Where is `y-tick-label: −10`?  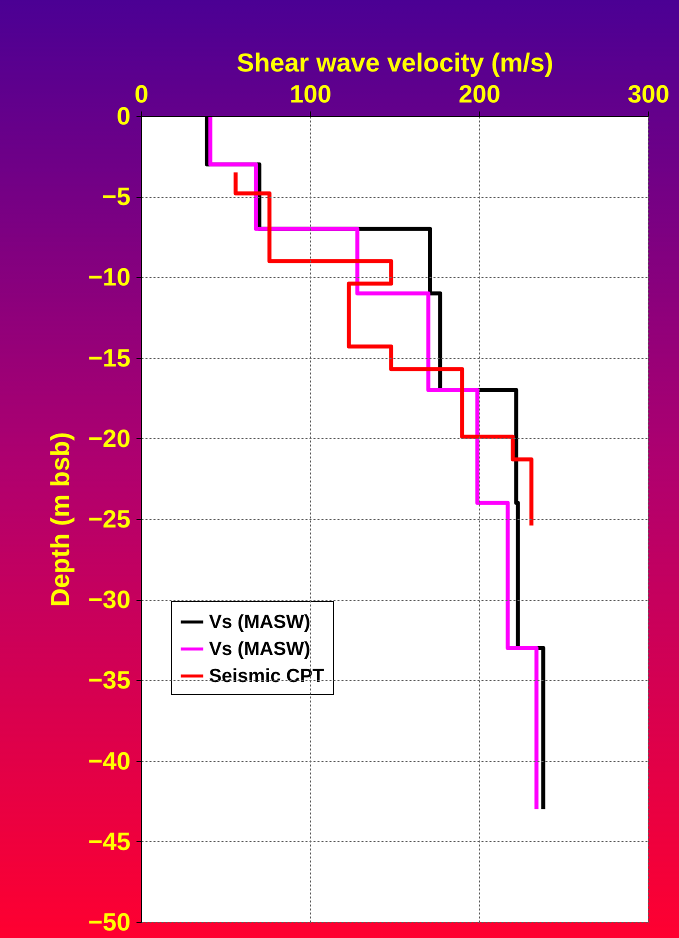 y-tick-label: −10 is located at coordinates (109, 278).